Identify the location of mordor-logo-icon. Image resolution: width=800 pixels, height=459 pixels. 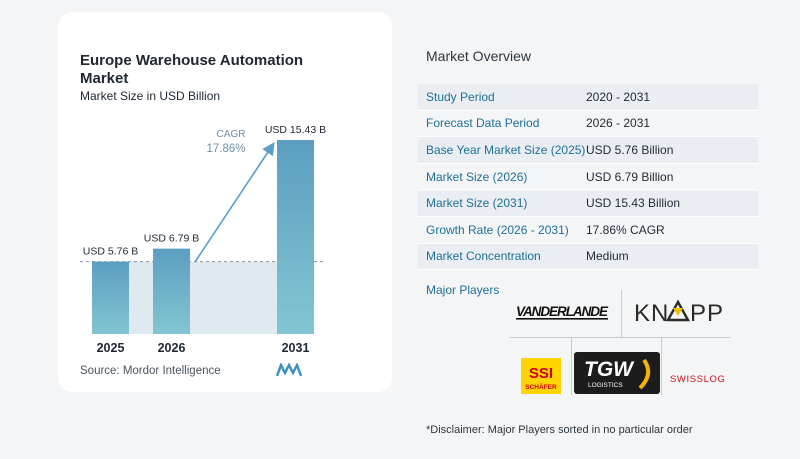
(289, 370).